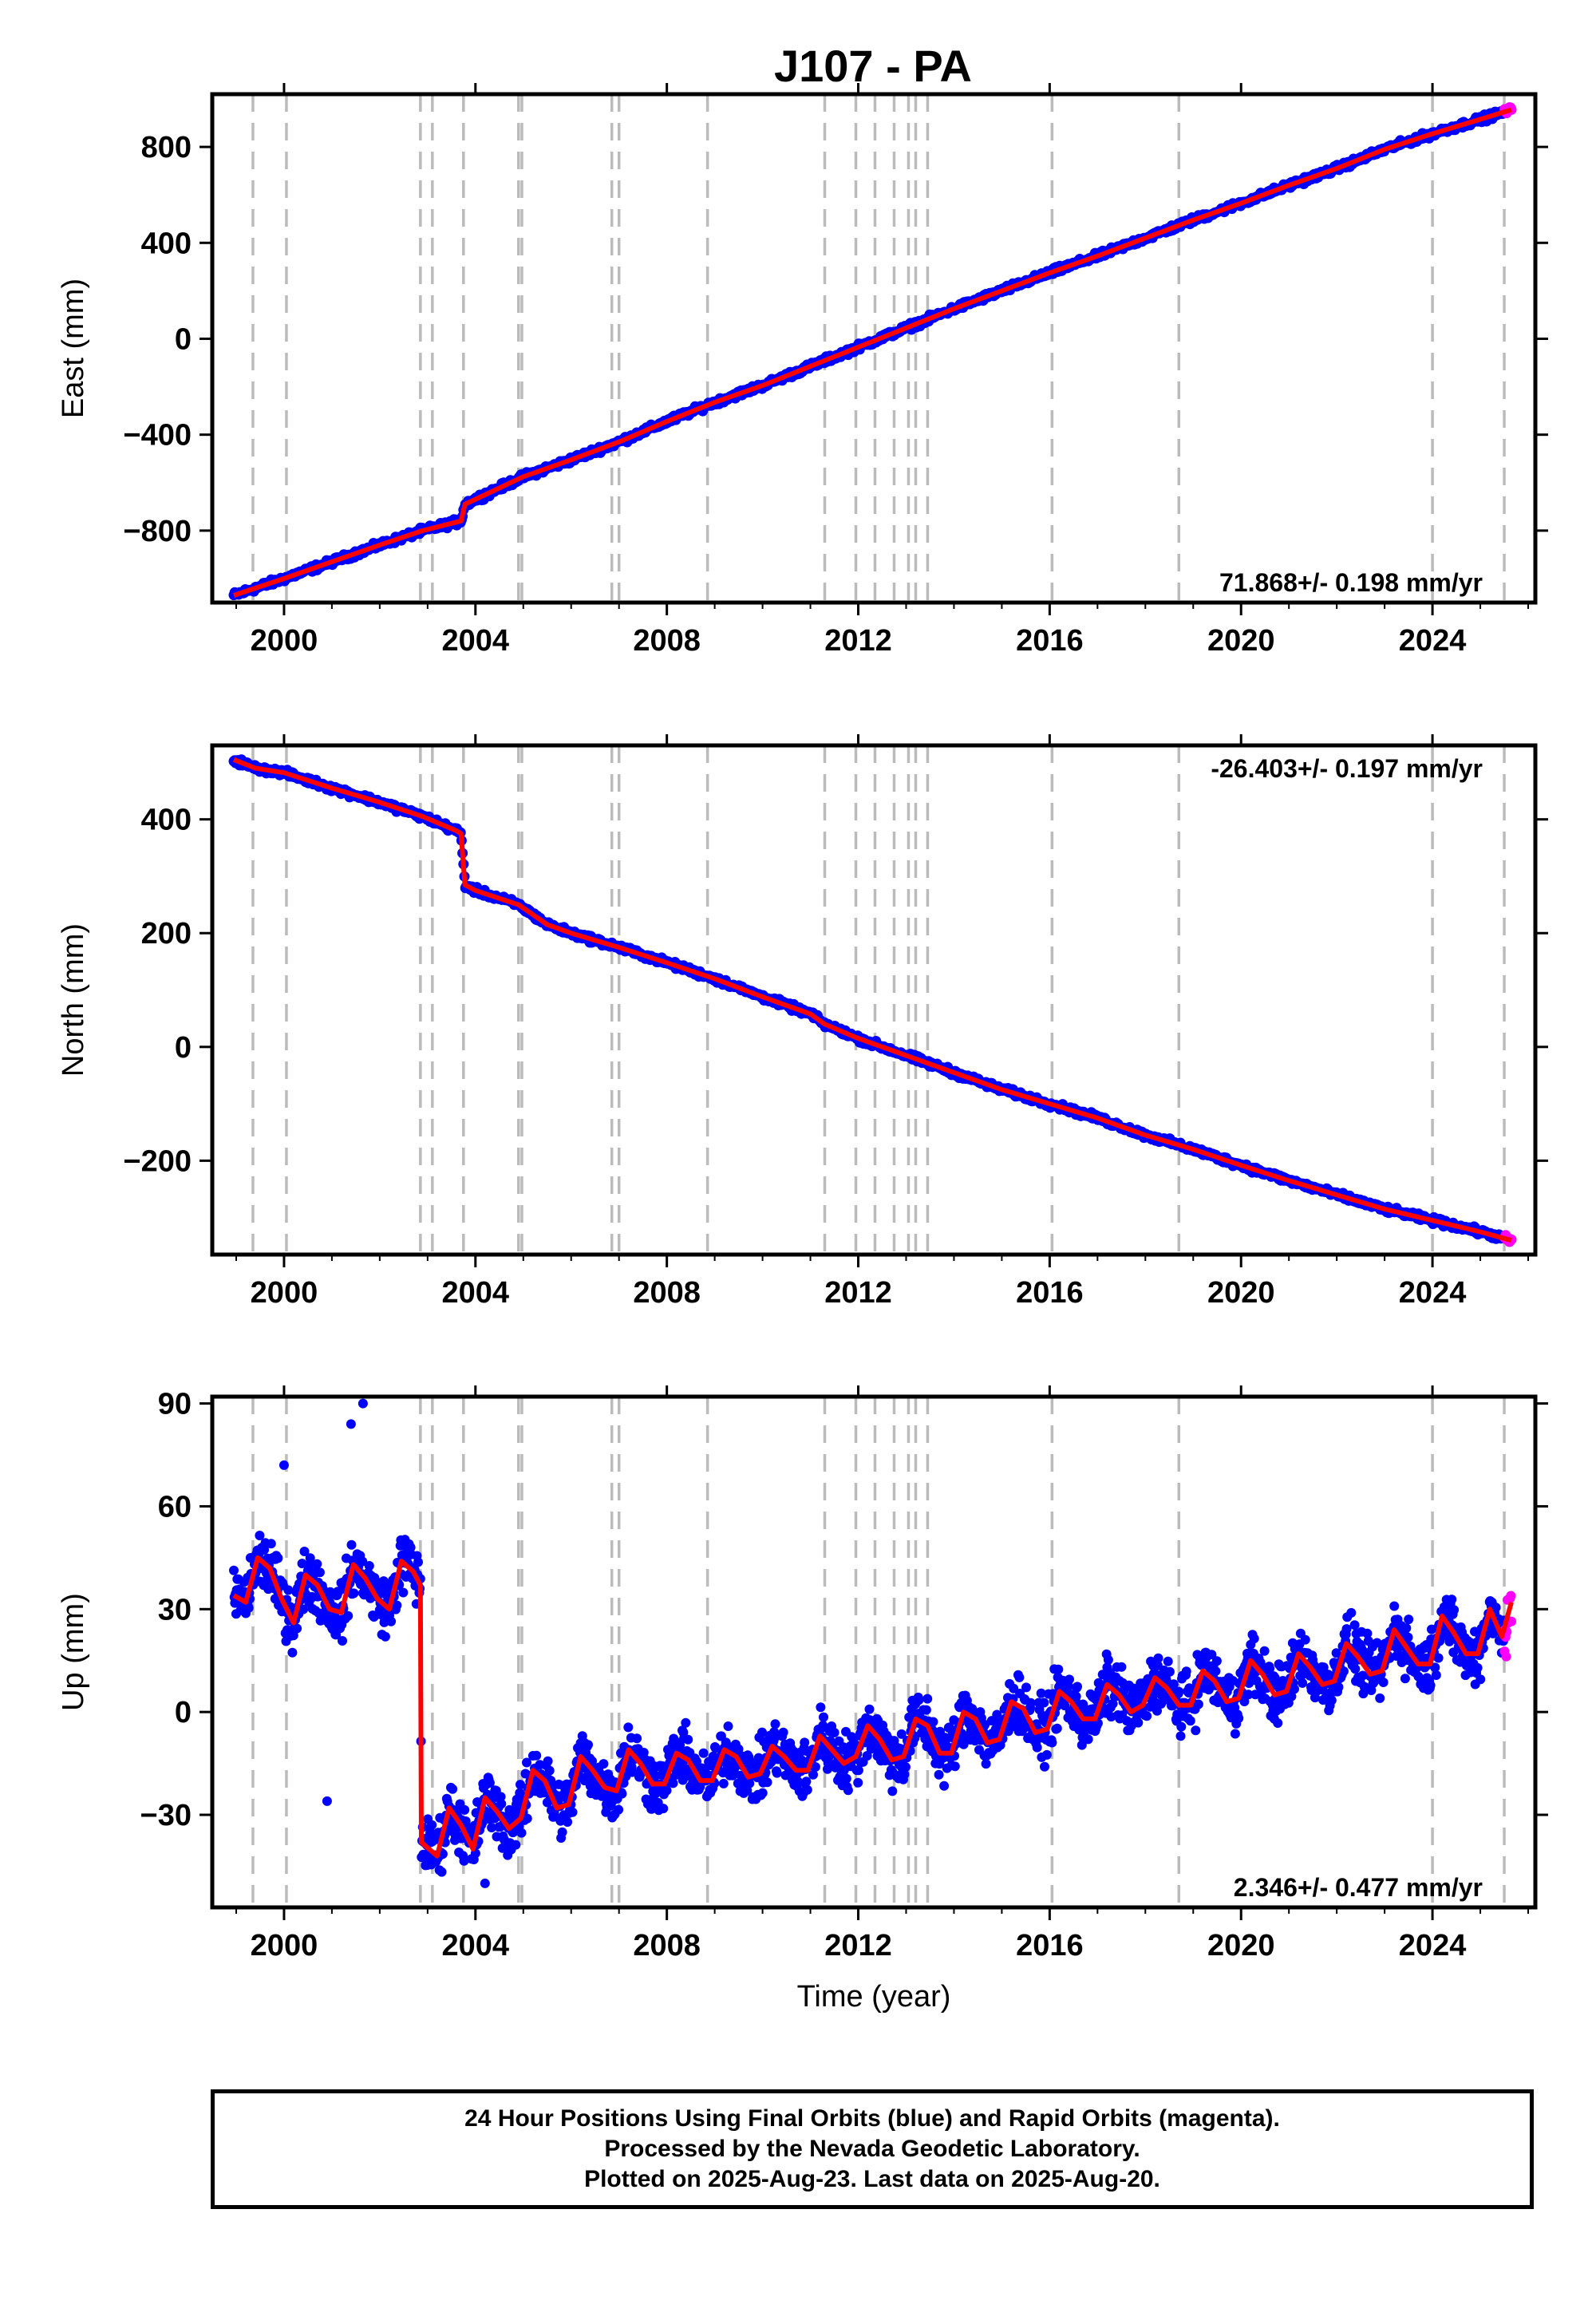 This screenshot has height=2316, width=1596. What do you see at coordinates (166, 934) in the screenshot?
I see `y-tick-label: 200` at bounding box center [166, 934].